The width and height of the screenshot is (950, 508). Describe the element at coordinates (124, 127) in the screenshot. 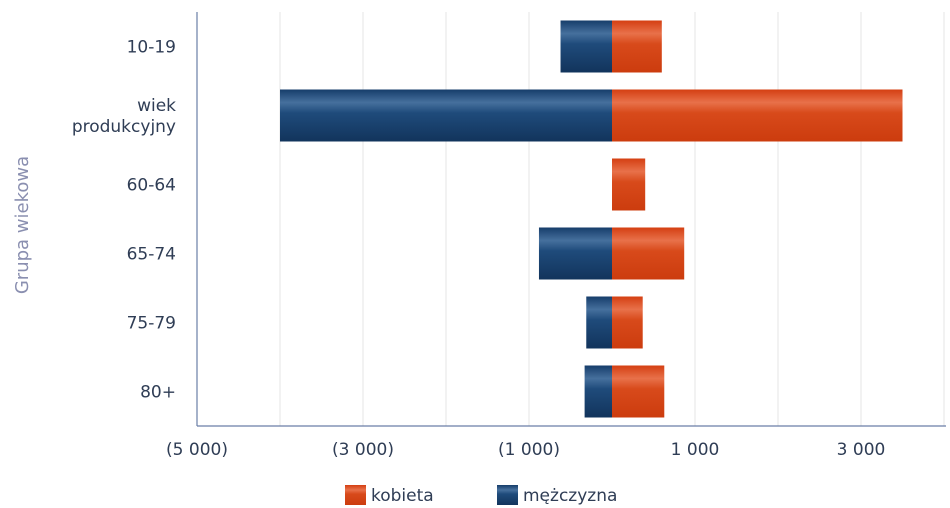

I see `category-label: produkcyjny` at that location.